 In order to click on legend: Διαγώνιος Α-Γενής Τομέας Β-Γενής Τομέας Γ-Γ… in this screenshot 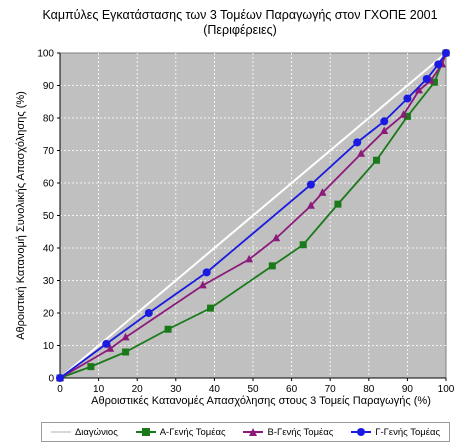, I will do `click(245, 432)`.